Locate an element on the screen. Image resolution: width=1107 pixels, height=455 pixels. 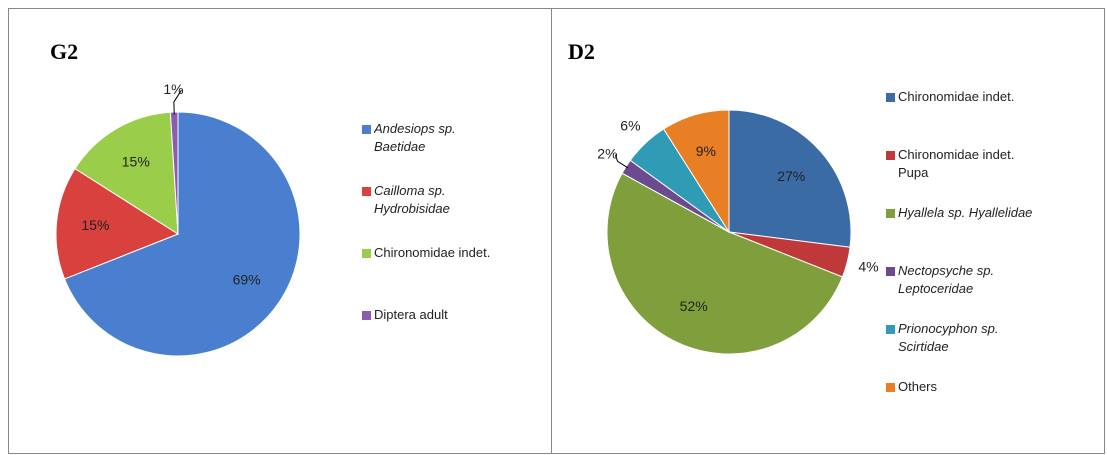
legend-label: Nectopsyche sp. Leptoceridae is located at coordinates (946, 279).